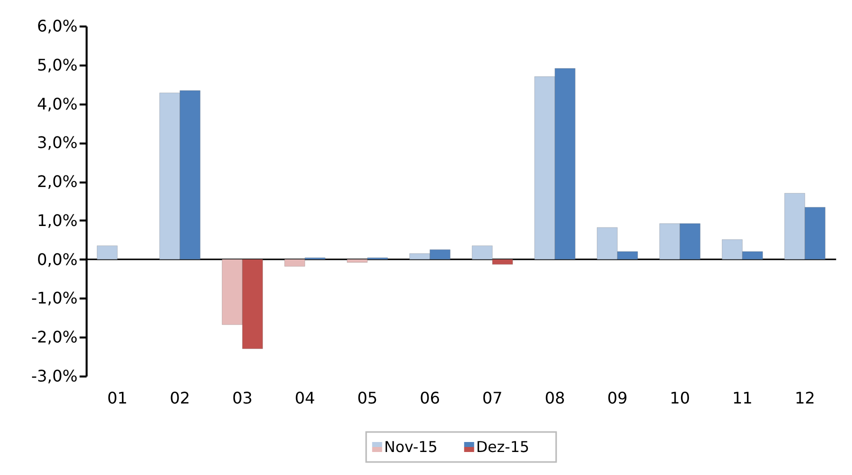  I want to click on x-tick-label: 11, so click(742, 398).